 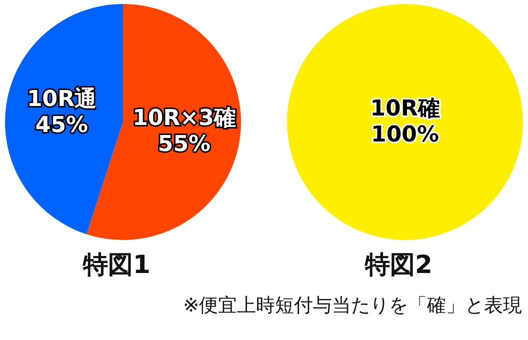 What do you see at coordinates (405, 135) in the screenshot?
I see `data-label: 100%` at bounding box center [405, 135].